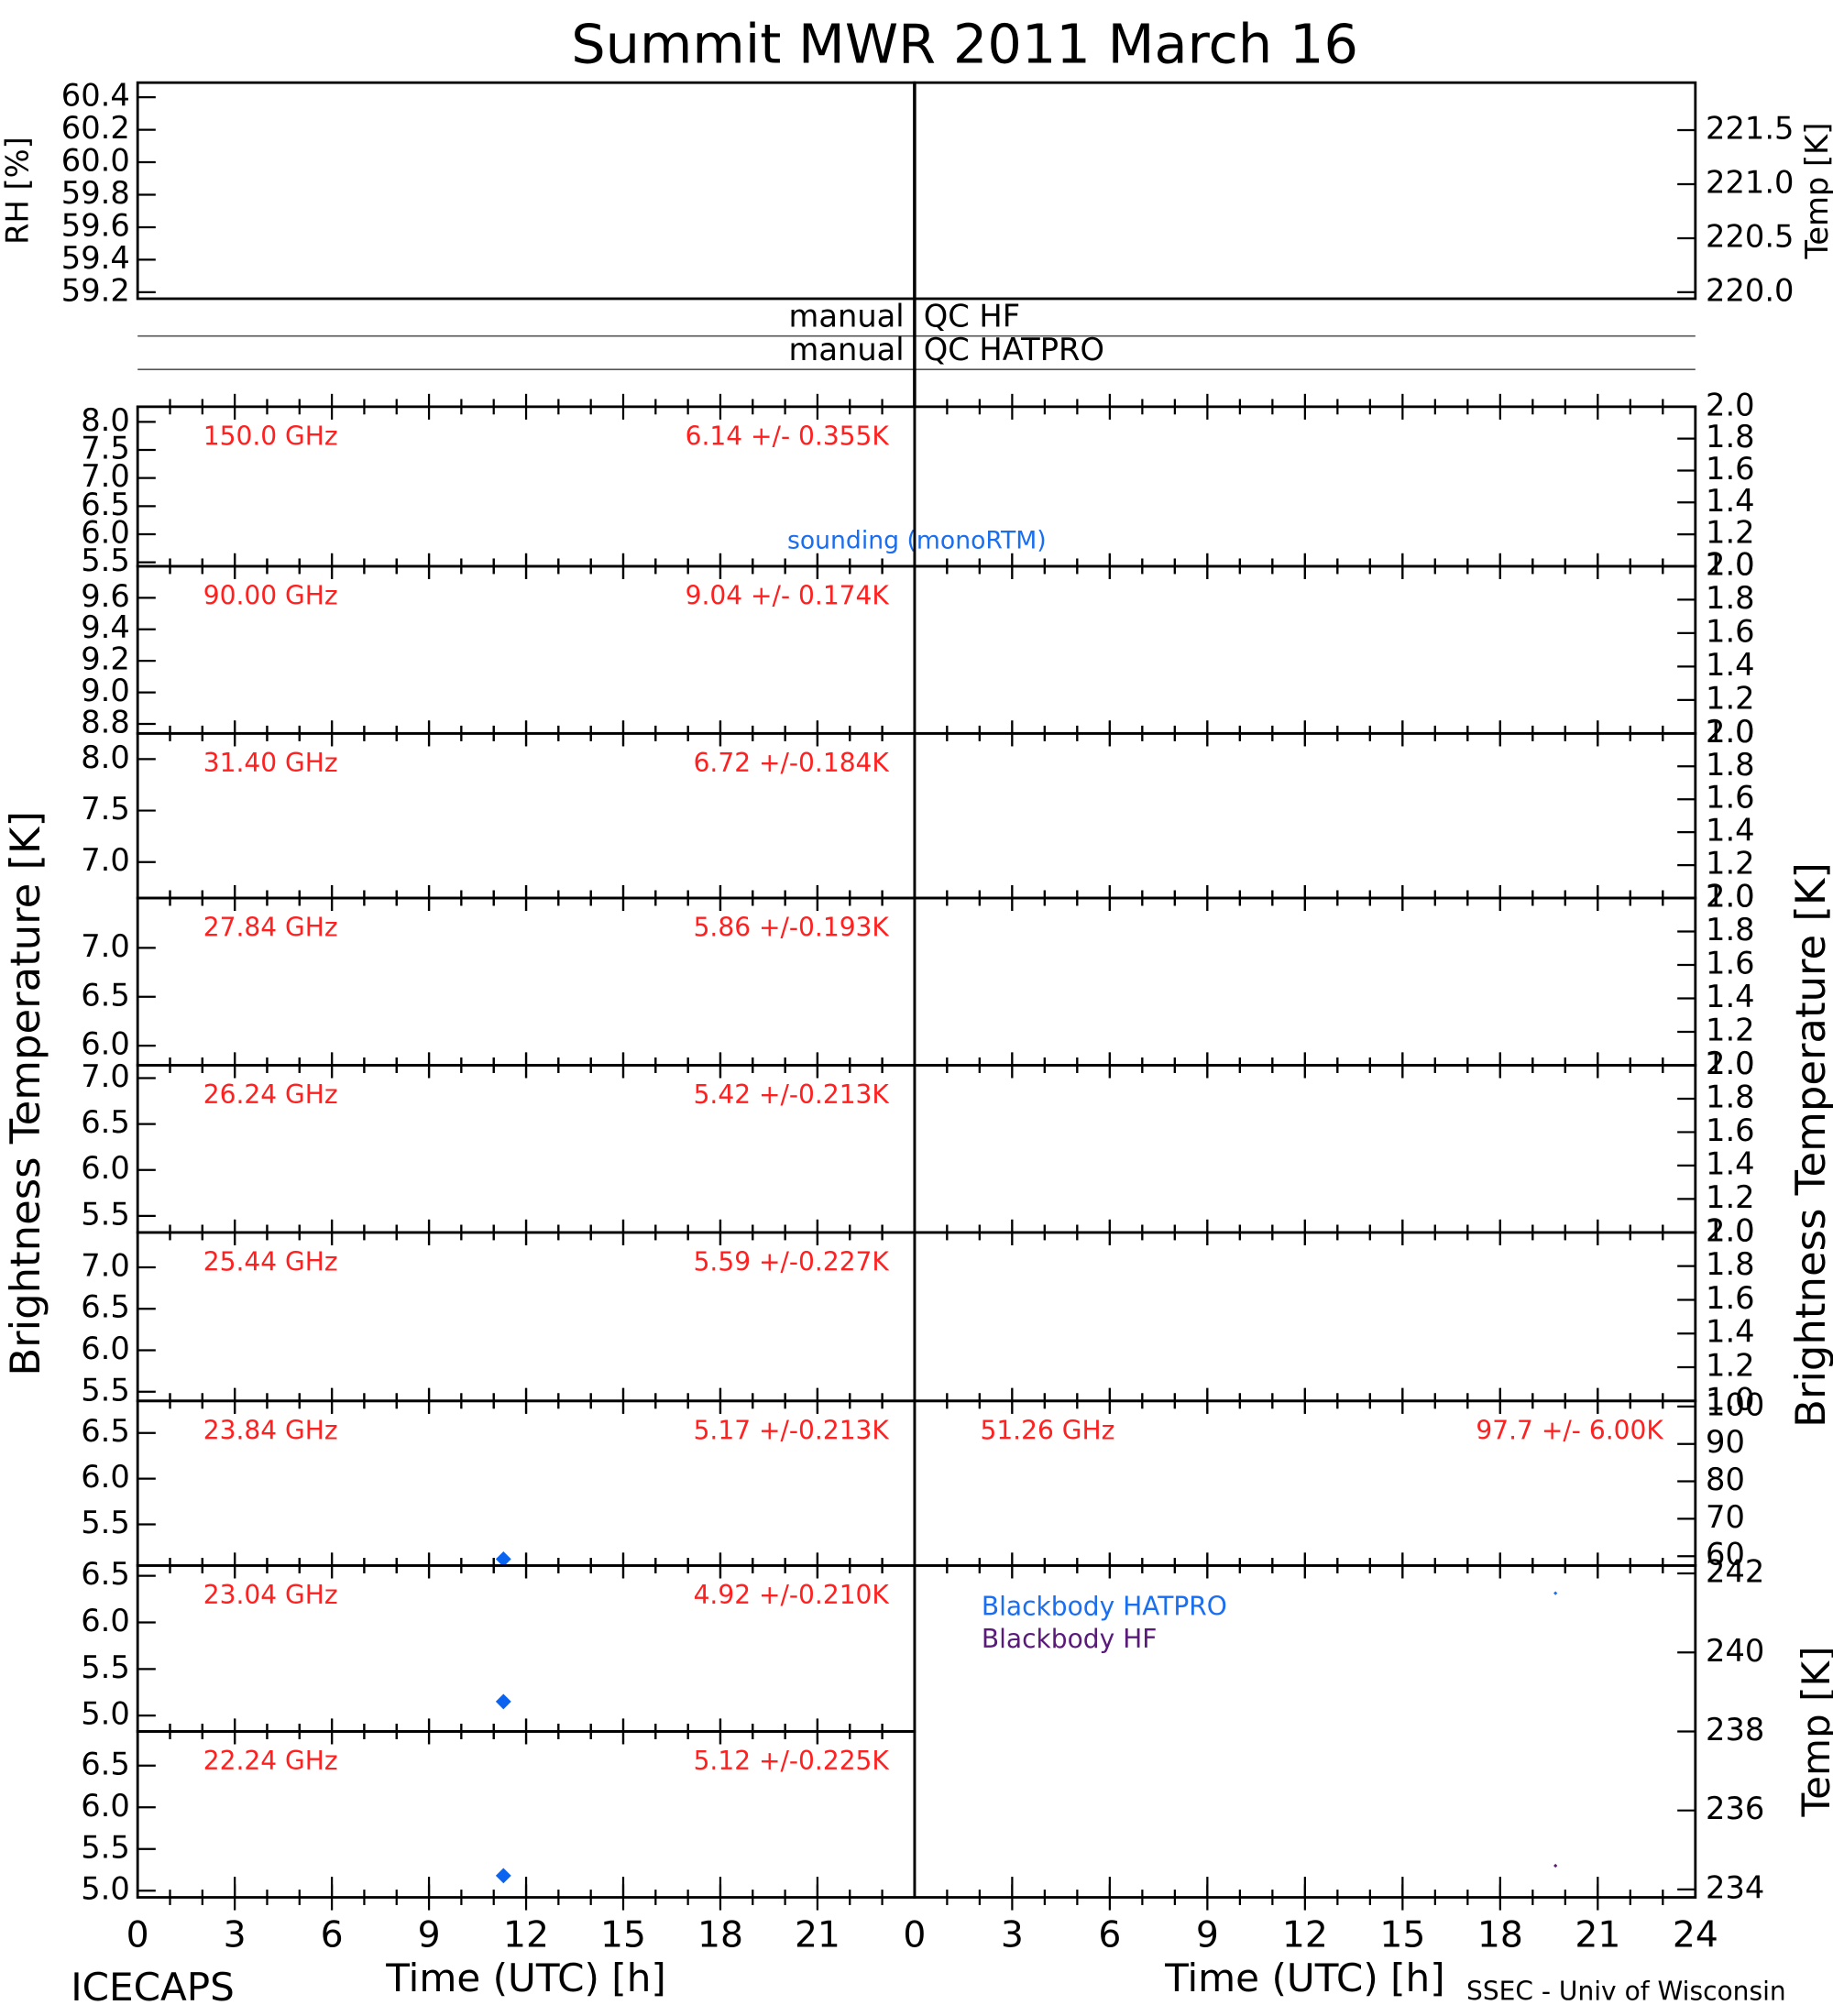  What do you see at coordinates (972, 316) in the screenshot?
I see `qc-label: QC HF` at bounding box center [972, 316].